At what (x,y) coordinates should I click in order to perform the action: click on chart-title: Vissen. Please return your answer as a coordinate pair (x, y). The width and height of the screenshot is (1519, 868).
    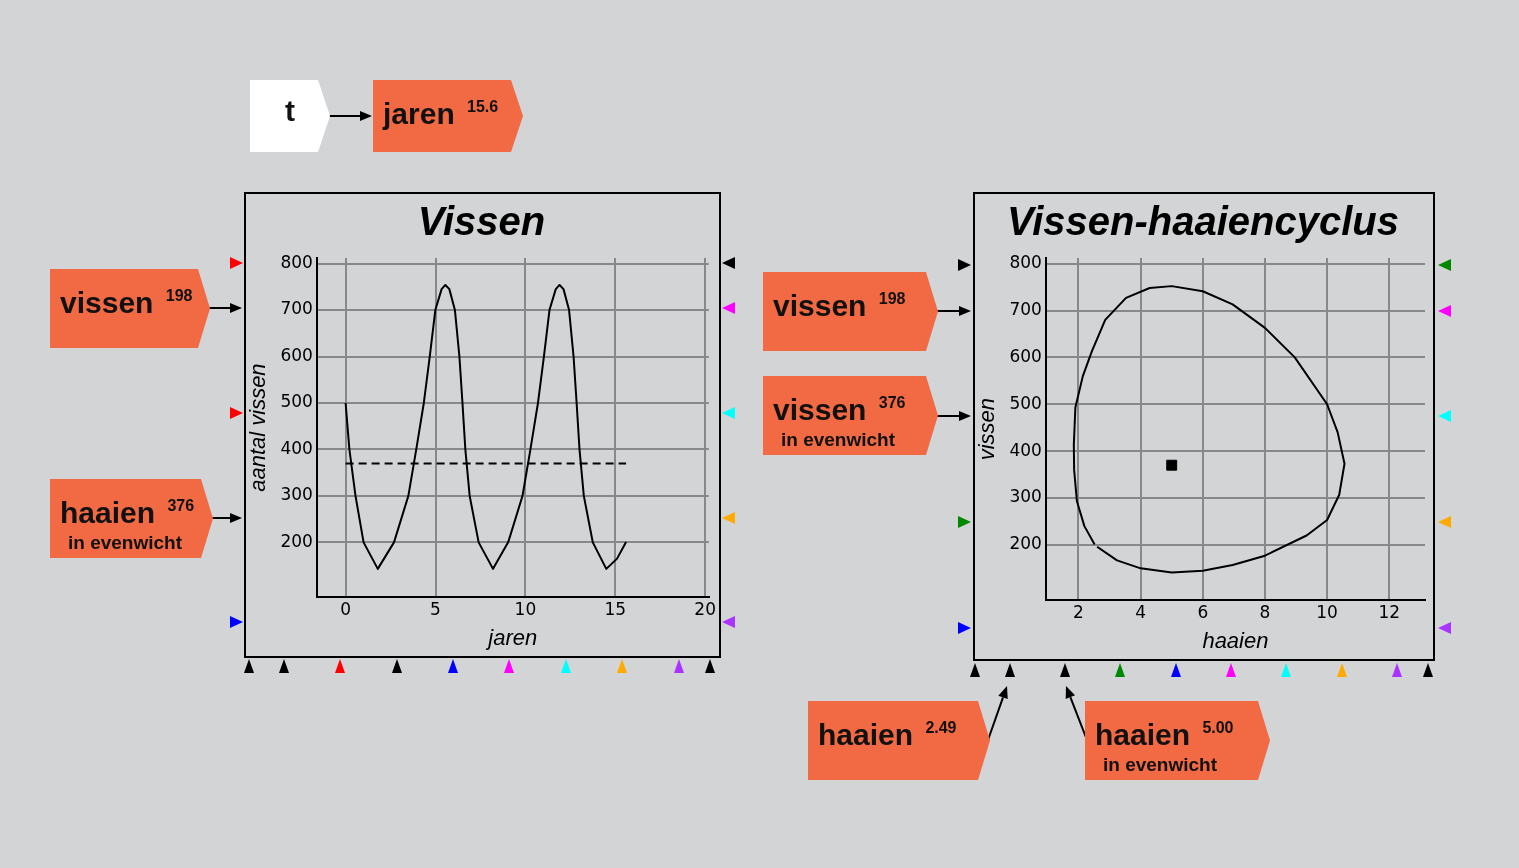
    Looking at the image, I should click on (481, 221).